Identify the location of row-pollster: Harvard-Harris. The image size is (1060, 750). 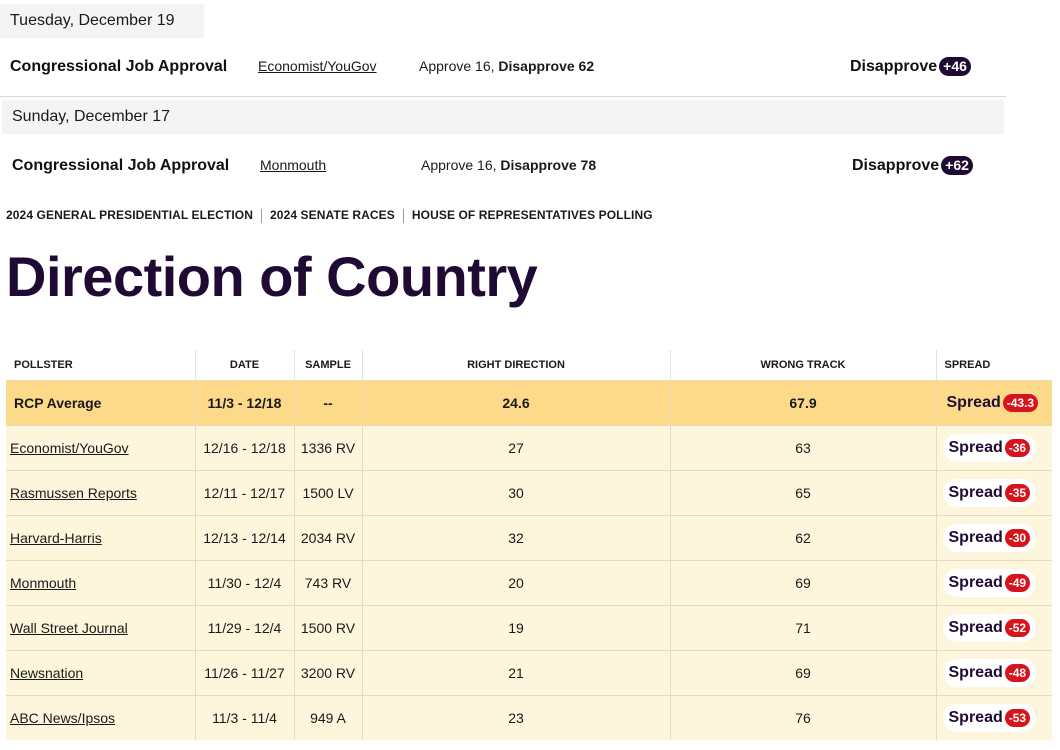
(100, 538).